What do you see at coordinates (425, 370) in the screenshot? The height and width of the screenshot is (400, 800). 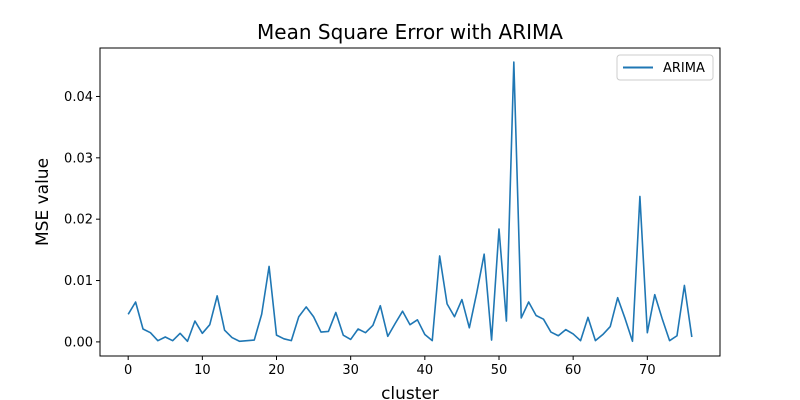 I see `x-tick-label: 40` at bounding box center [425, 370].